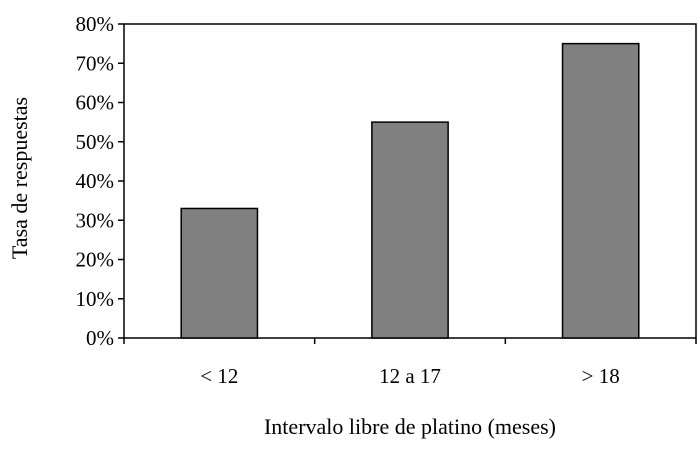  Describe the element at coordinates (410, 376) in the screenshot. I see `x-tick-label: 12 a 17` at that location.